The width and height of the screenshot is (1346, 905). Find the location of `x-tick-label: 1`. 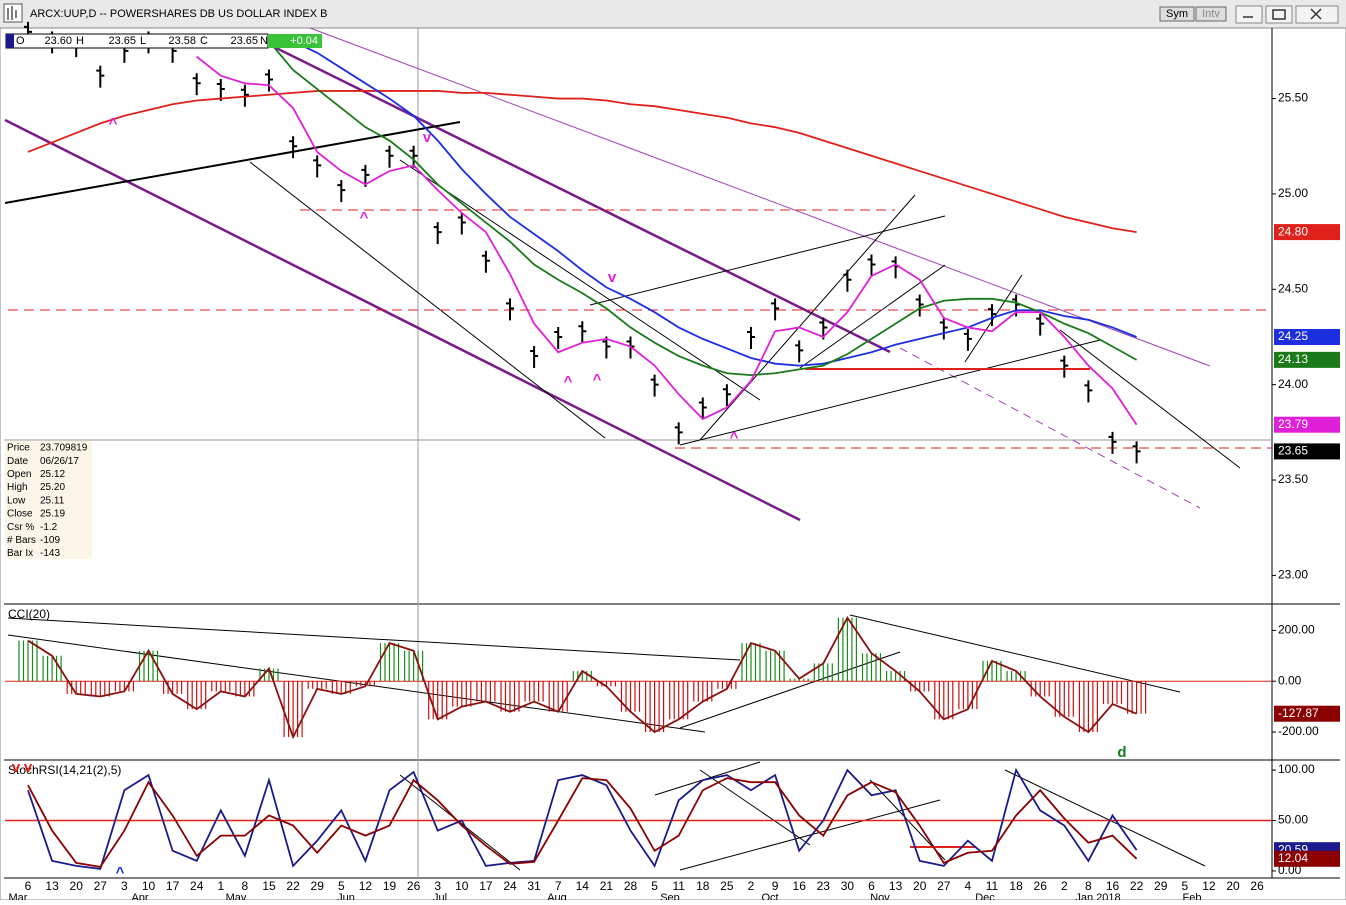

x-tick-label: 1 is located at coordinates (220, 886).